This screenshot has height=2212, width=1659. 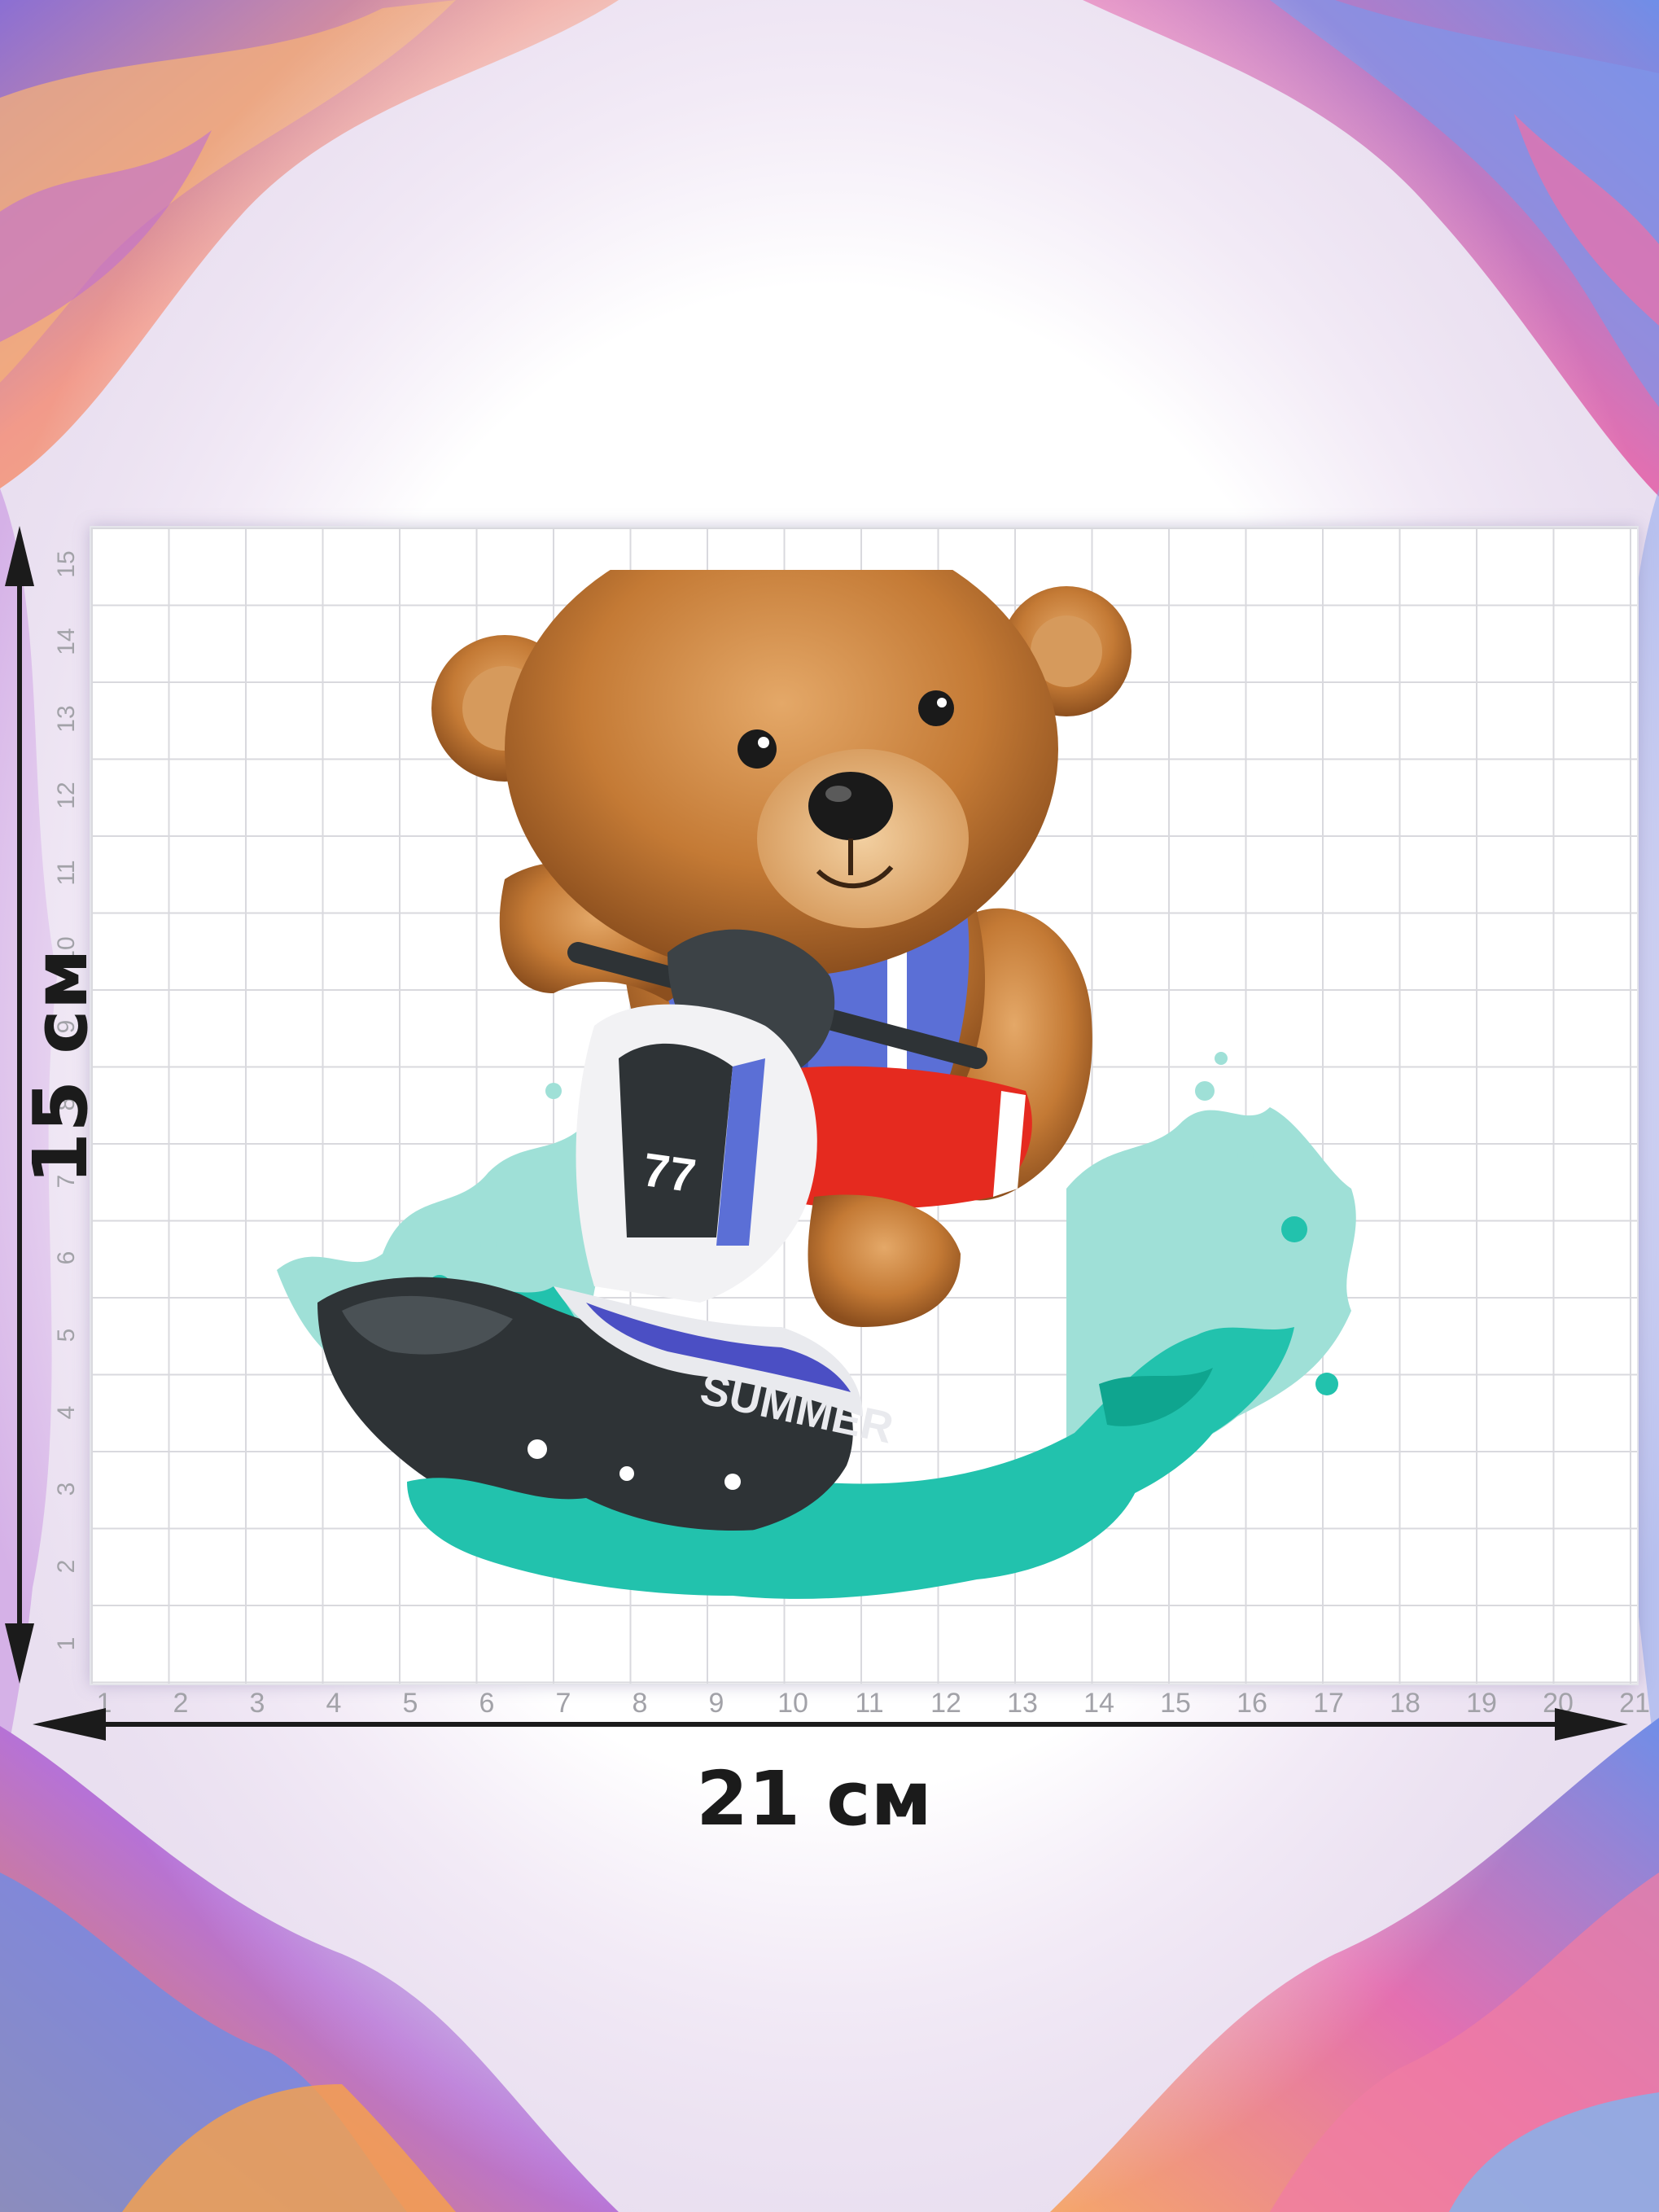 What do you see at coordinates (66, 796) in the screenshot?
I see `ruler-y-tick: 12` at bounding box center [66, 796].